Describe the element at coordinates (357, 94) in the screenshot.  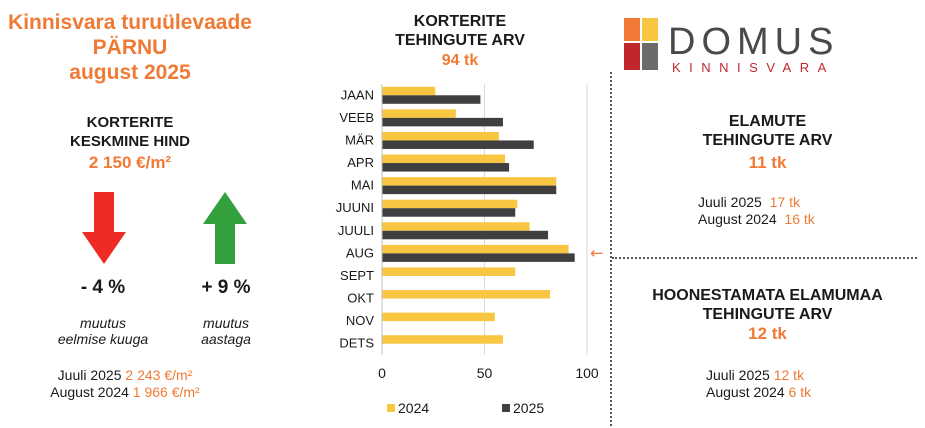
I see `category-label: JAAN` at that location.